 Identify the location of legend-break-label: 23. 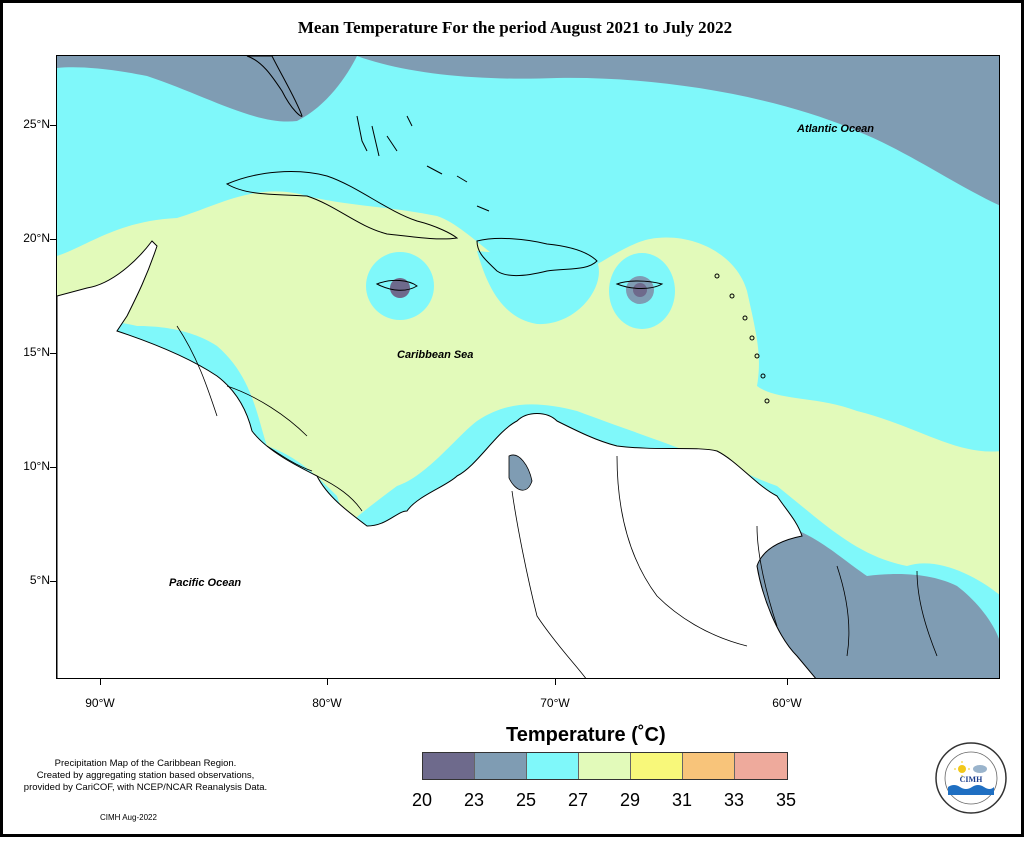
(474, 800).